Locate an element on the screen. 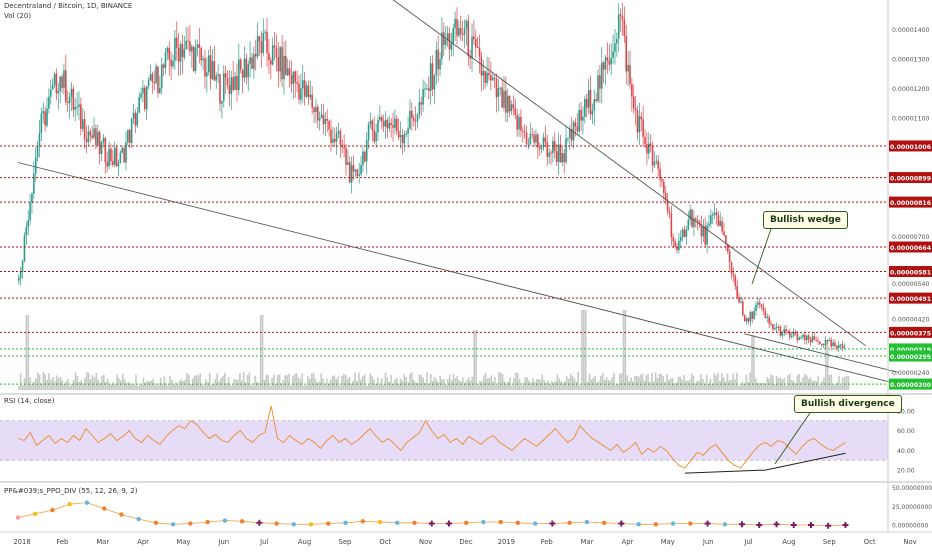  price-tick-label: 0.00000700 is located at coordinates (910, 237).